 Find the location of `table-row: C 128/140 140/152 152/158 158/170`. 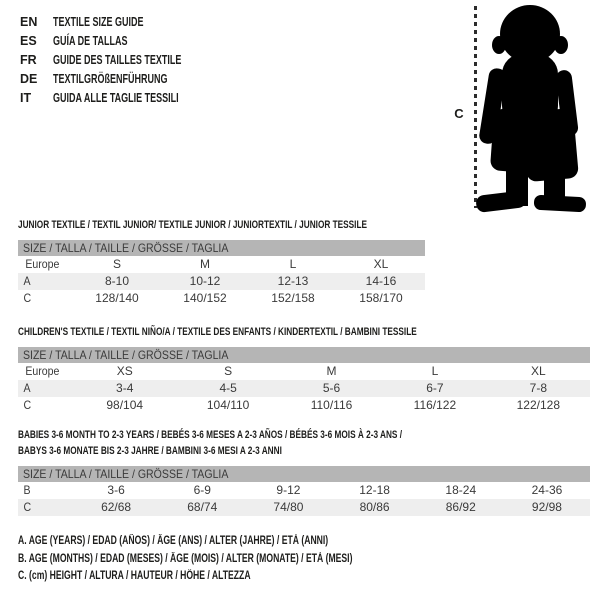

table-row: C 128/140 140/152 152/158 158/170 is located at coordinates (221, 298).